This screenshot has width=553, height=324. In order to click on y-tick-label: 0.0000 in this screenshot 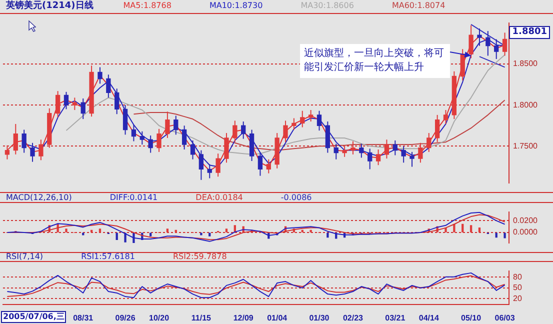, I will do `click(525, 232)`.